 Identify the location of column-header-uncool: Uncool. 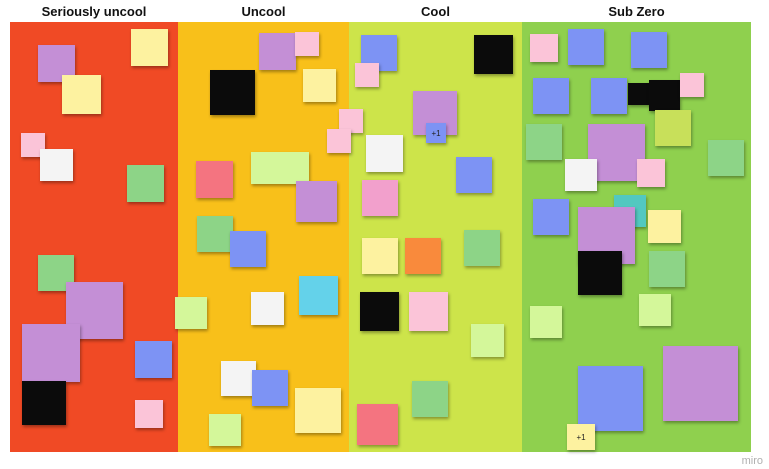
(263, 11).